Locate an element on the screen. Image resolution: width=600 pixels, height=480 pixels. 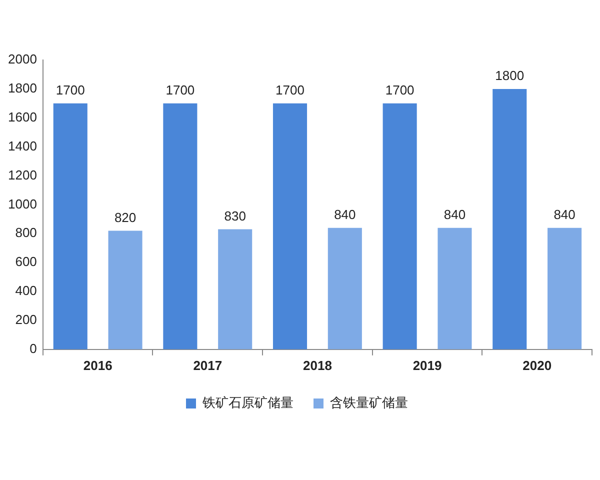
y-tick-label: 1200 is located at coordinates (22, 174).